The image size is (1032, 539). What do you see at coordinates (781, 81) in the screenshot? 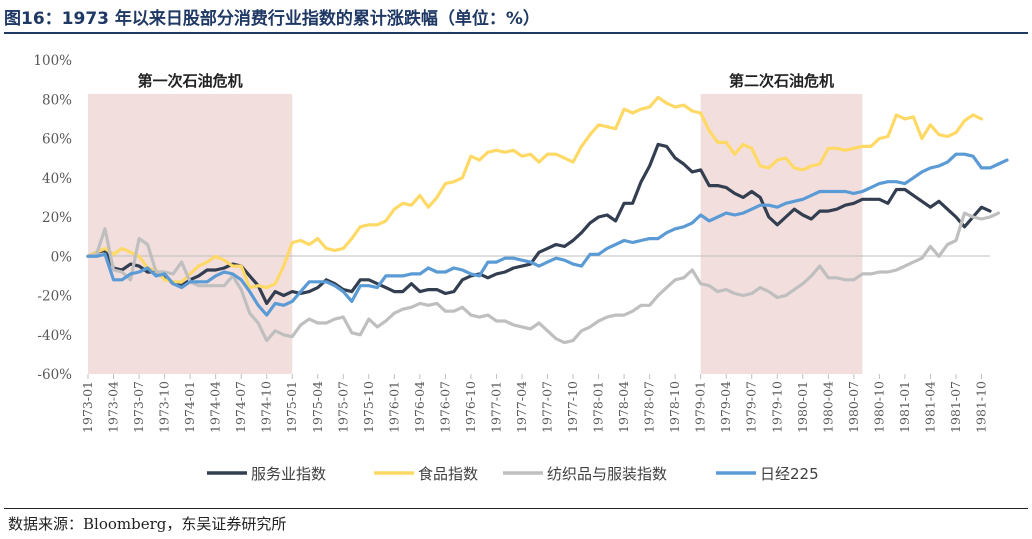
I see `crisis-label-2: 第二次石油危机` at bounding box center [781, 81].